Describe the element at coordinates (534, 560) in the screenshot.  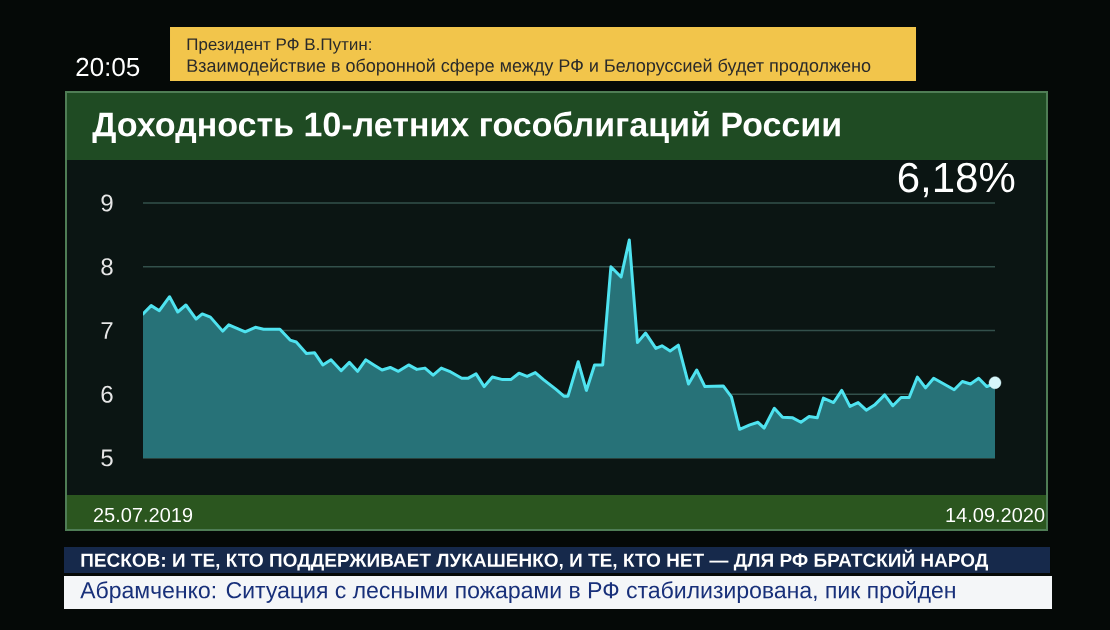
I see `text: ПЕСКОВ: И ТЕ, КТО ПОДДЕРЖИВАЕТ ЛУКАШЕНКО, И ТЕ, КТО НЕТ — ДЛЯ РФ БРАТСКИЙ НАРОД` at that location.